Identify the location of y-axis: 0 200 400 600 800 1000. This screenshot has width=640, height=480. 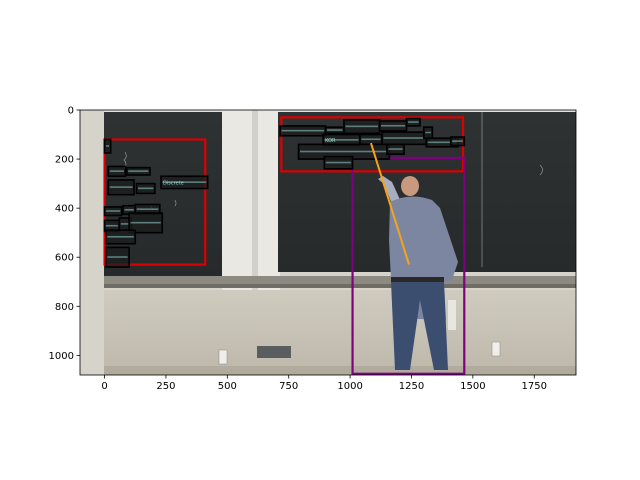
(64, 234).